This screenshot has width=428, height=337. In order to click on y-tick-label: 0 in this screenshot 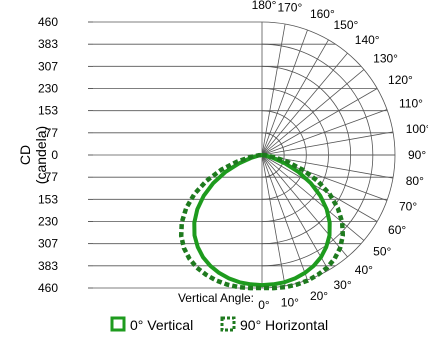, I will do `click(54, 155)`.